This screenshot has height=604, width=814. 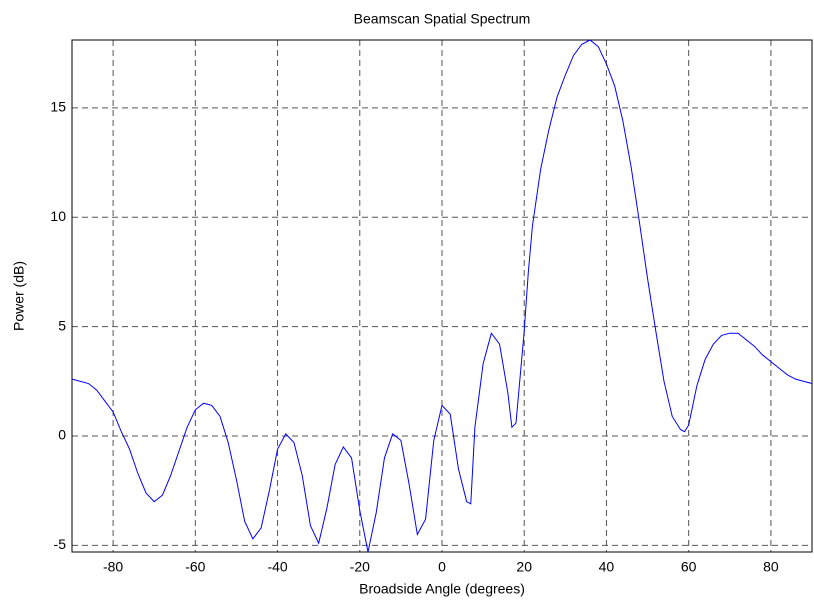 I want to click on x-tick-label: 40, so click(x=607, y=567).